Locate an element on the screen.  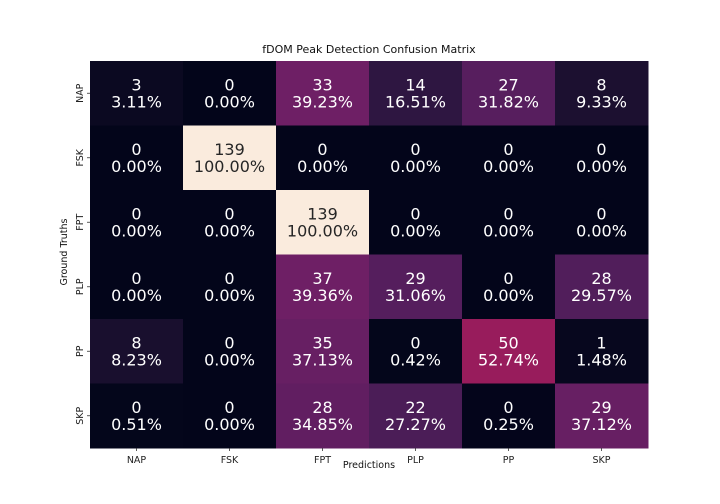
heatmap-cell-fsk-fpt is located at coordinates (323, 158).